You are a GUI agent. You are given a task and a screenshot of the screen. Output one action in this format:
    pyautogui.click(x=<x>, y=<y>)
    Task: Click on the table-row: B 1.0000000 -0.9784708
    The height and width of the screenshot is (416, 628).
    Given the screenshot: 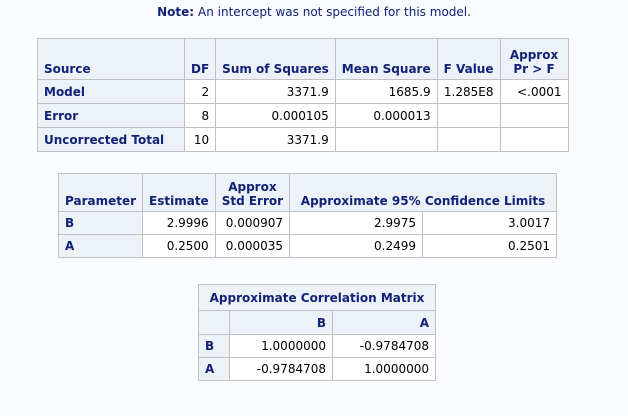 What is the action you would take?
    pyautogui.click(x=317, y=346)
    